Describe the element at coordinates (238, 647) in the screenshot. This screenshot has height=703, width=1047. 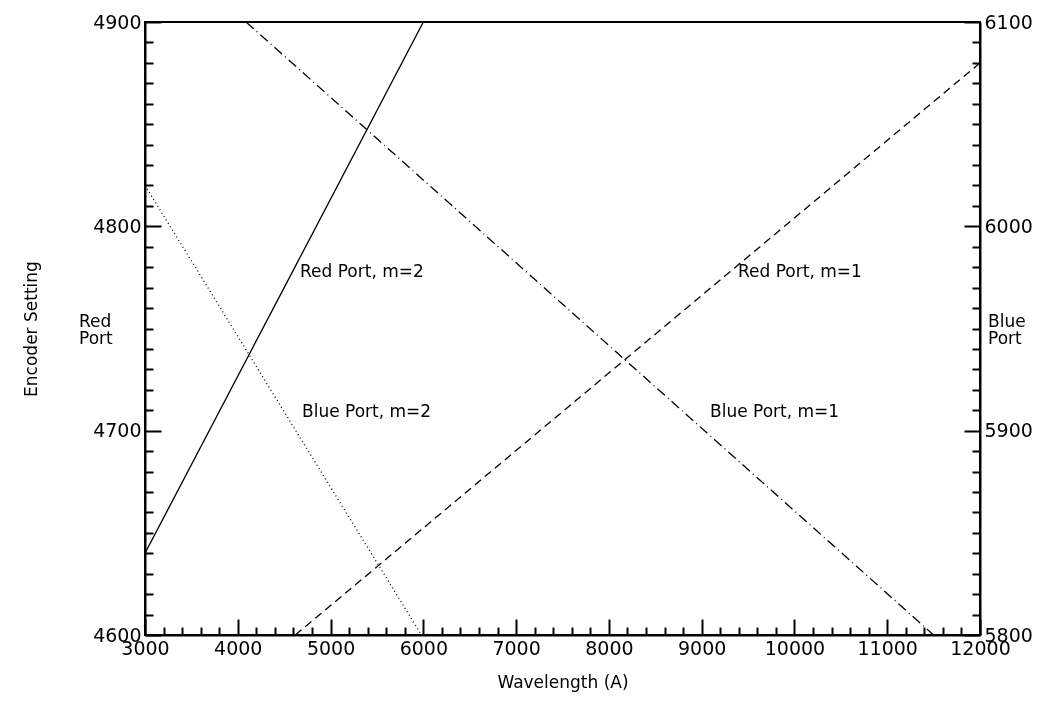
I see `x-tick-label: 4000` at that location.